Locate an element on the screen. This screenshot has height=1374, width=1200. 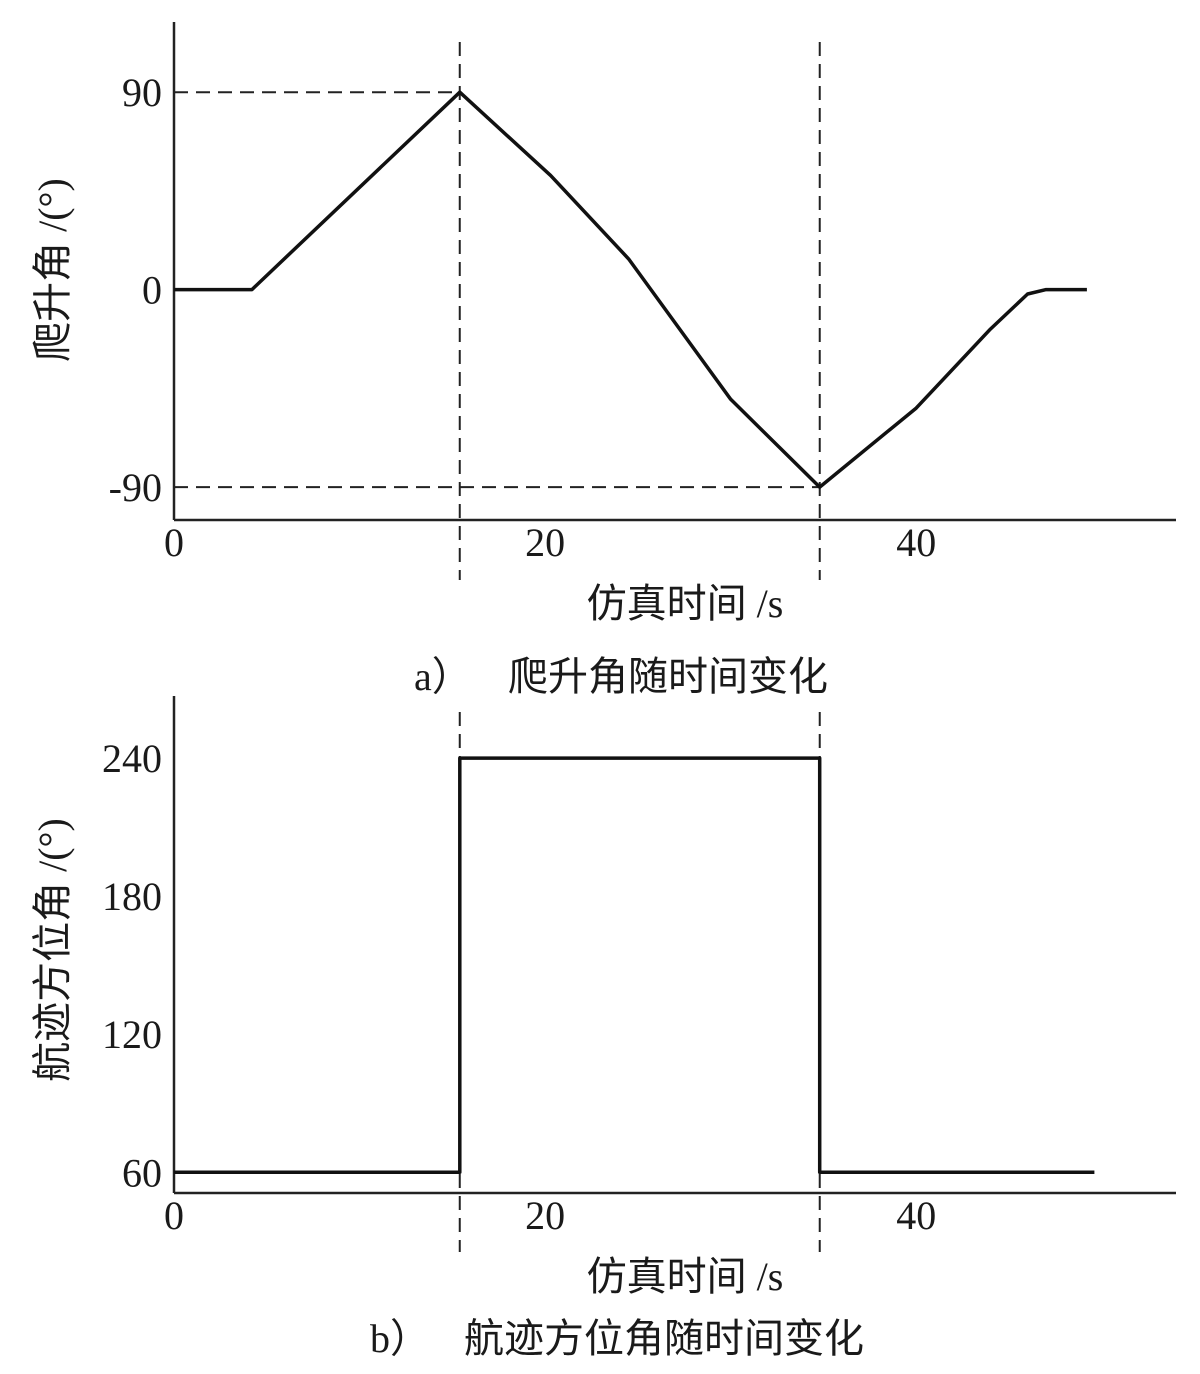
caption-label: a） is located at coordinates (443, 676).